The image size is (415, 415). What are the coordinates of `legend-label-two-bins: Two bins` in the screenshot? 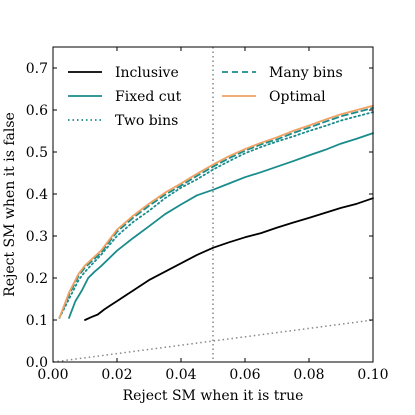 It's located at (146, 121).